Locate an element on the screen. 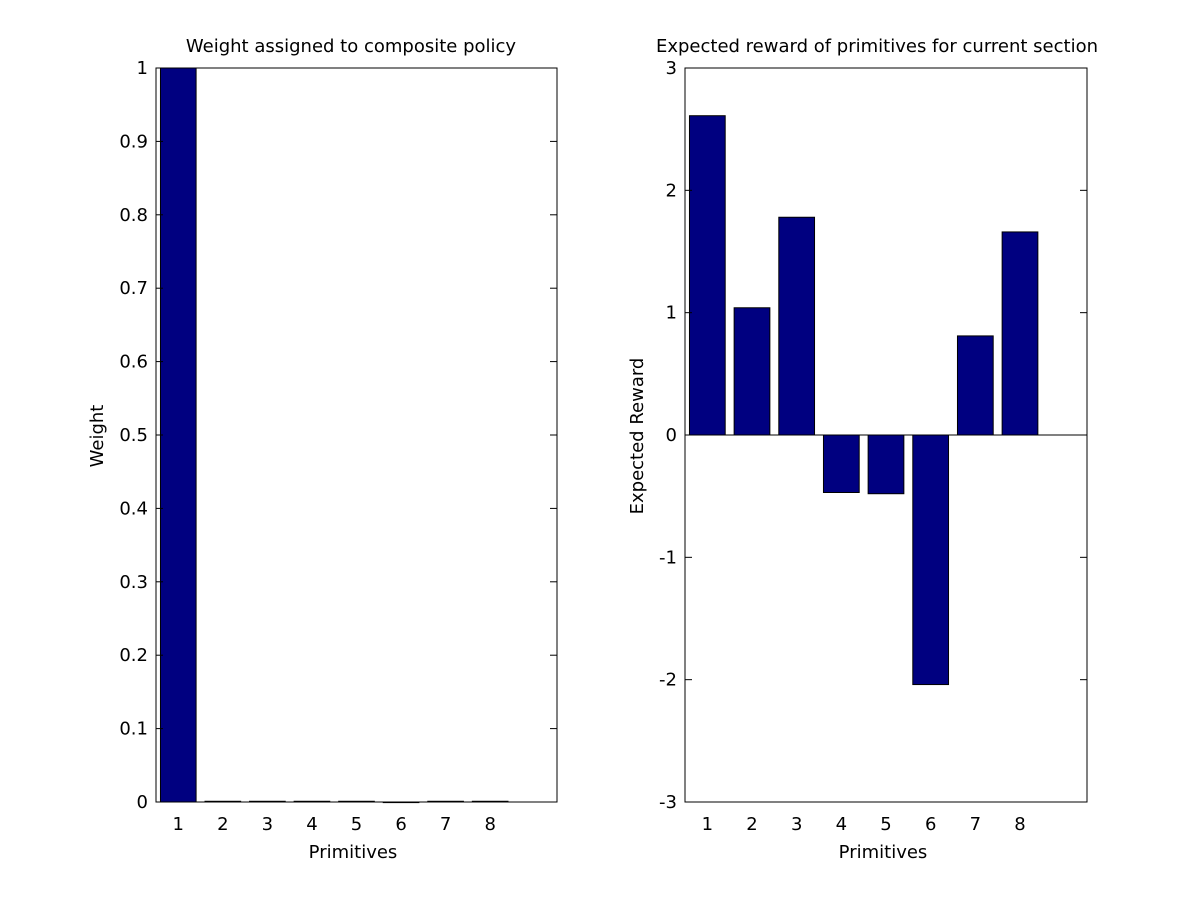  reward-ytick-label: 0 is located at coordinates (671, 435).